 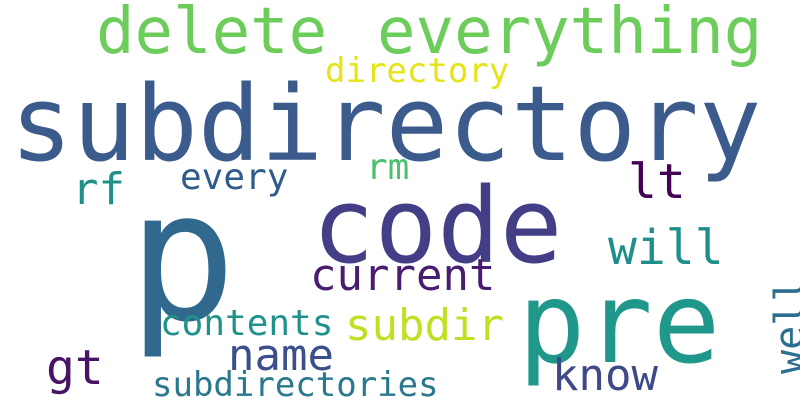 What do you see at coordinates (182, 257) in the screenshot?
I see `word-p: p` at bounding box center [182, 257].